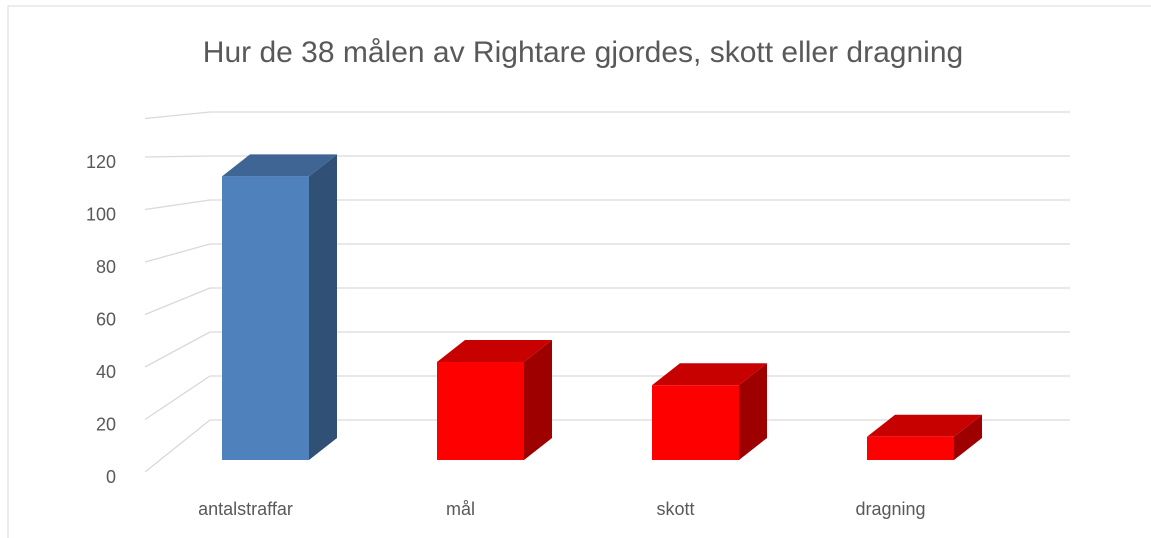 The width and height of the screenshot is (1151, 538). What do you see at coordinates (106, 424) in the screenshot?
I see `y-tick-label: 20` at bounding box center [106, 424].